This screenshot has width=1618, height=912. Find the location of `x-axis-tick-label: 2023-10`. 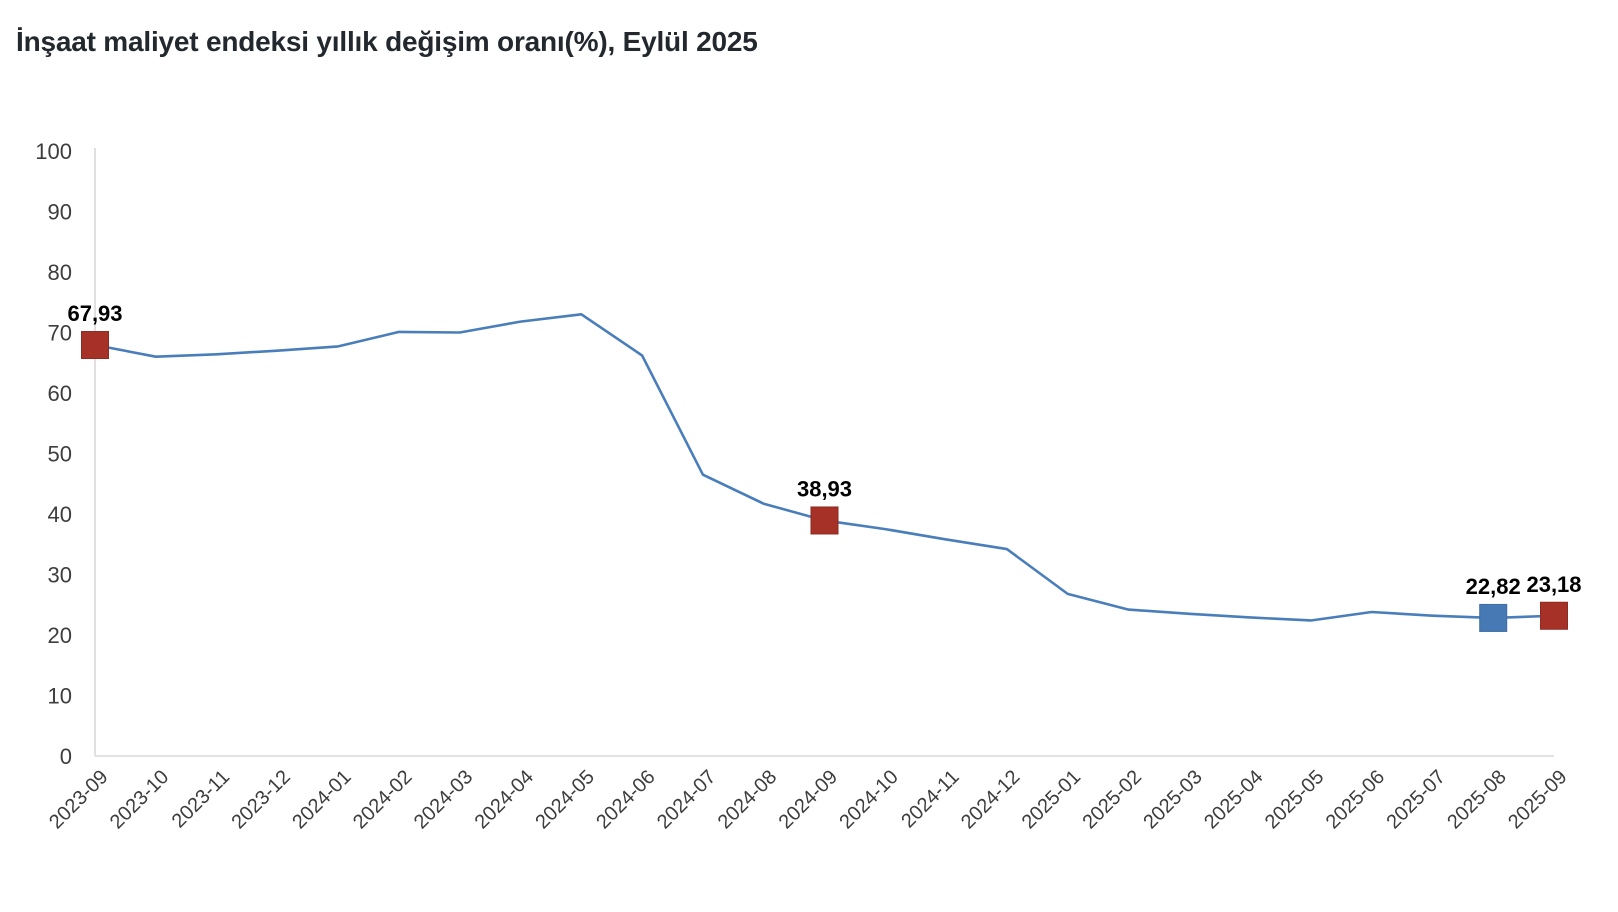

x-axis-tick-label: 2023-10 is located at coordinates (139, 799).